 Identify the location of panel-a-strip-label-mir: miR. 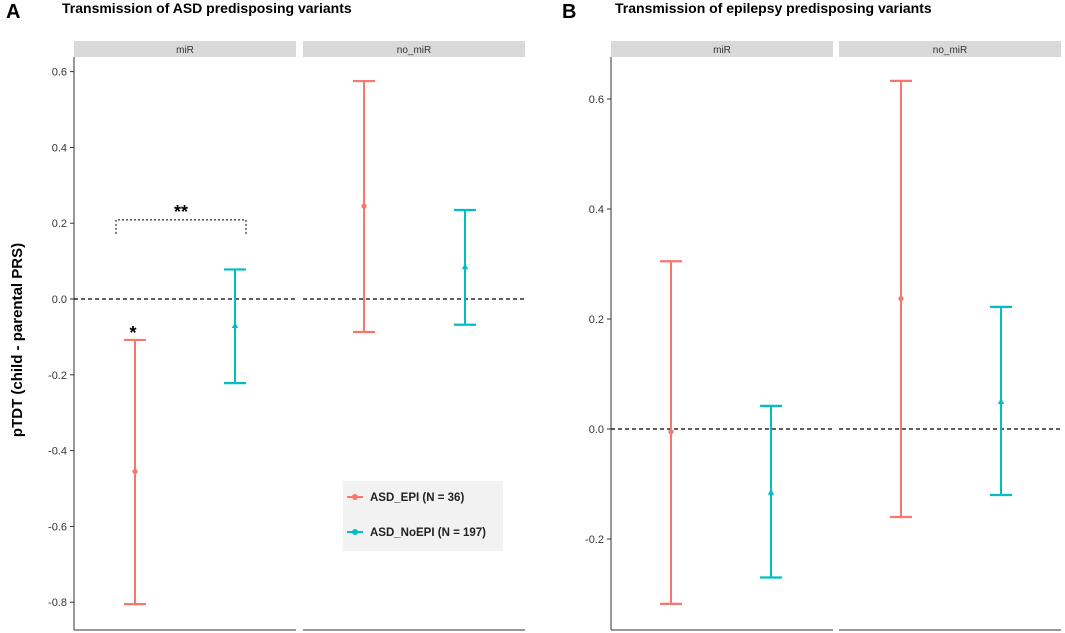
(185, 50).